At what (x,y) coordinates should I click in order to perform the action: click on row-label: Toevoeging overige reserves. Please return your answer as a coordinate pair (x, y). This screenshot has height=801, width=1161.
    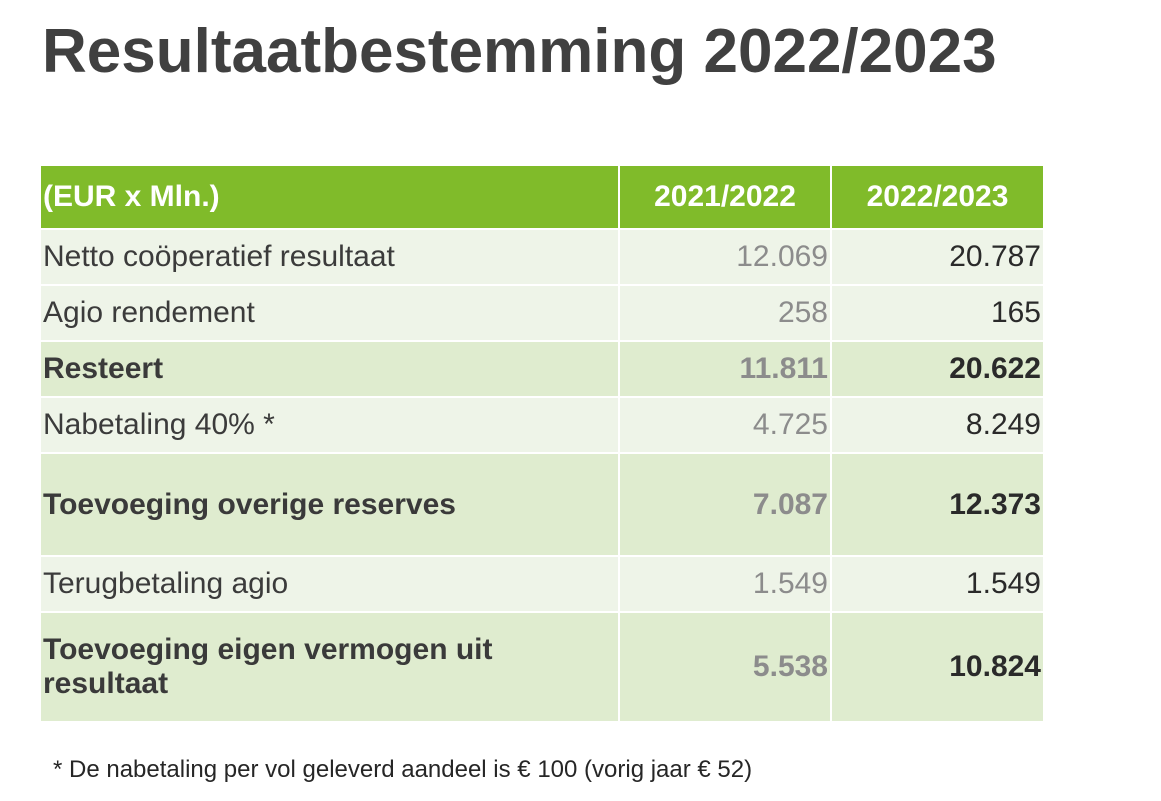
    Looking at the image, I should click on (330, 505).